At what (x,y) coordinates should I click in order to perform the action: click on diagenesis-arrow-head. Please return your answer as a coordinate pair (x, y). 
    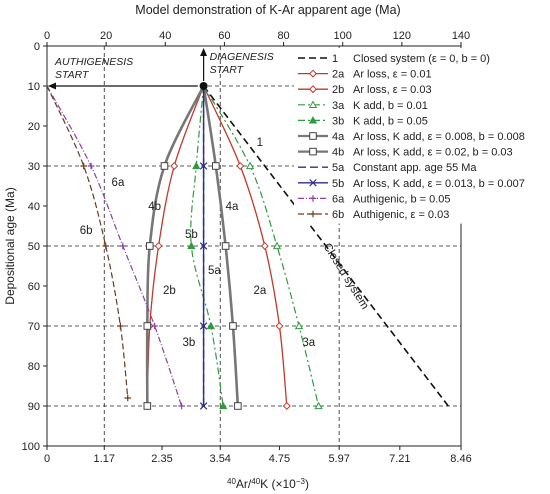
    Looking at the image, I should click on (204, 52).